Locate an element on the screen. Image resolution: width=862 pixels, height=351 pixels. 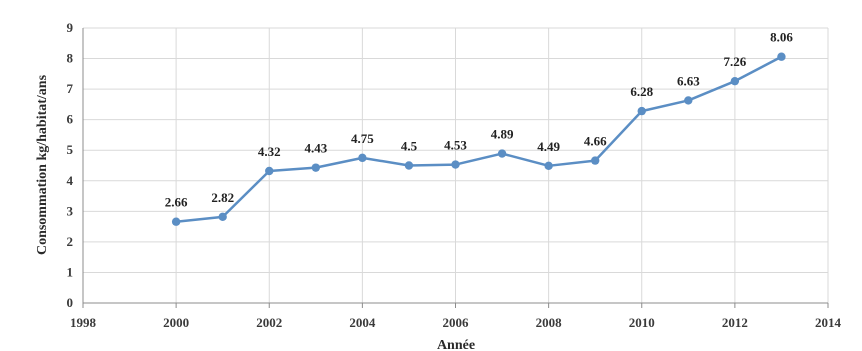
x-tick-label: 2006 is located at coordinates (456, 322).